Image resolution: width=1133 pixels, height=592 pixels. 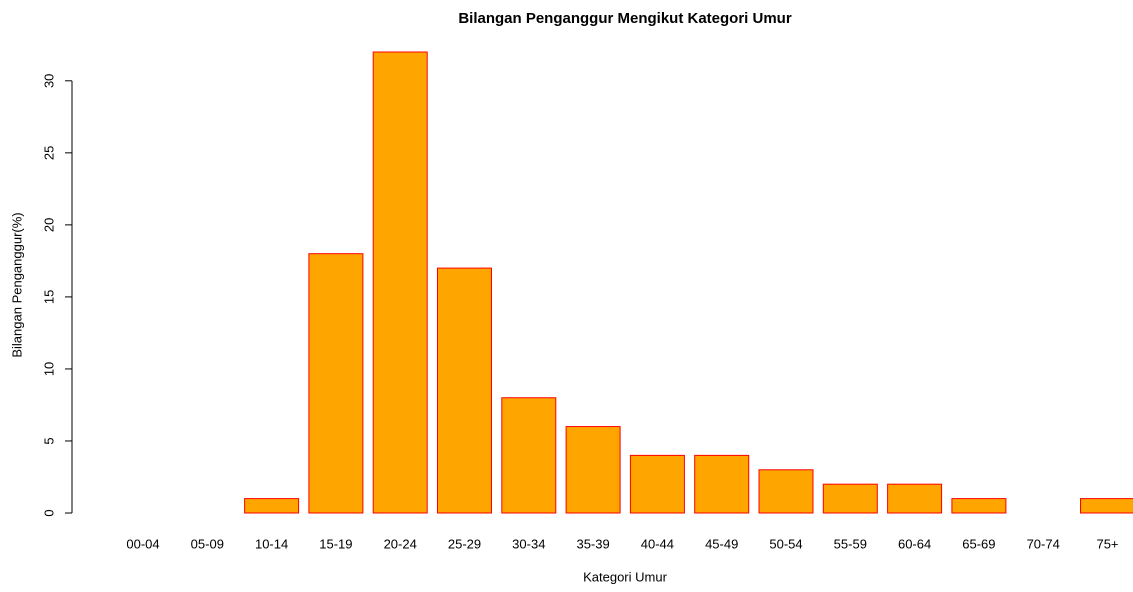 I want to click on x-tick-label: 05-09, so click(x=207, y=543).